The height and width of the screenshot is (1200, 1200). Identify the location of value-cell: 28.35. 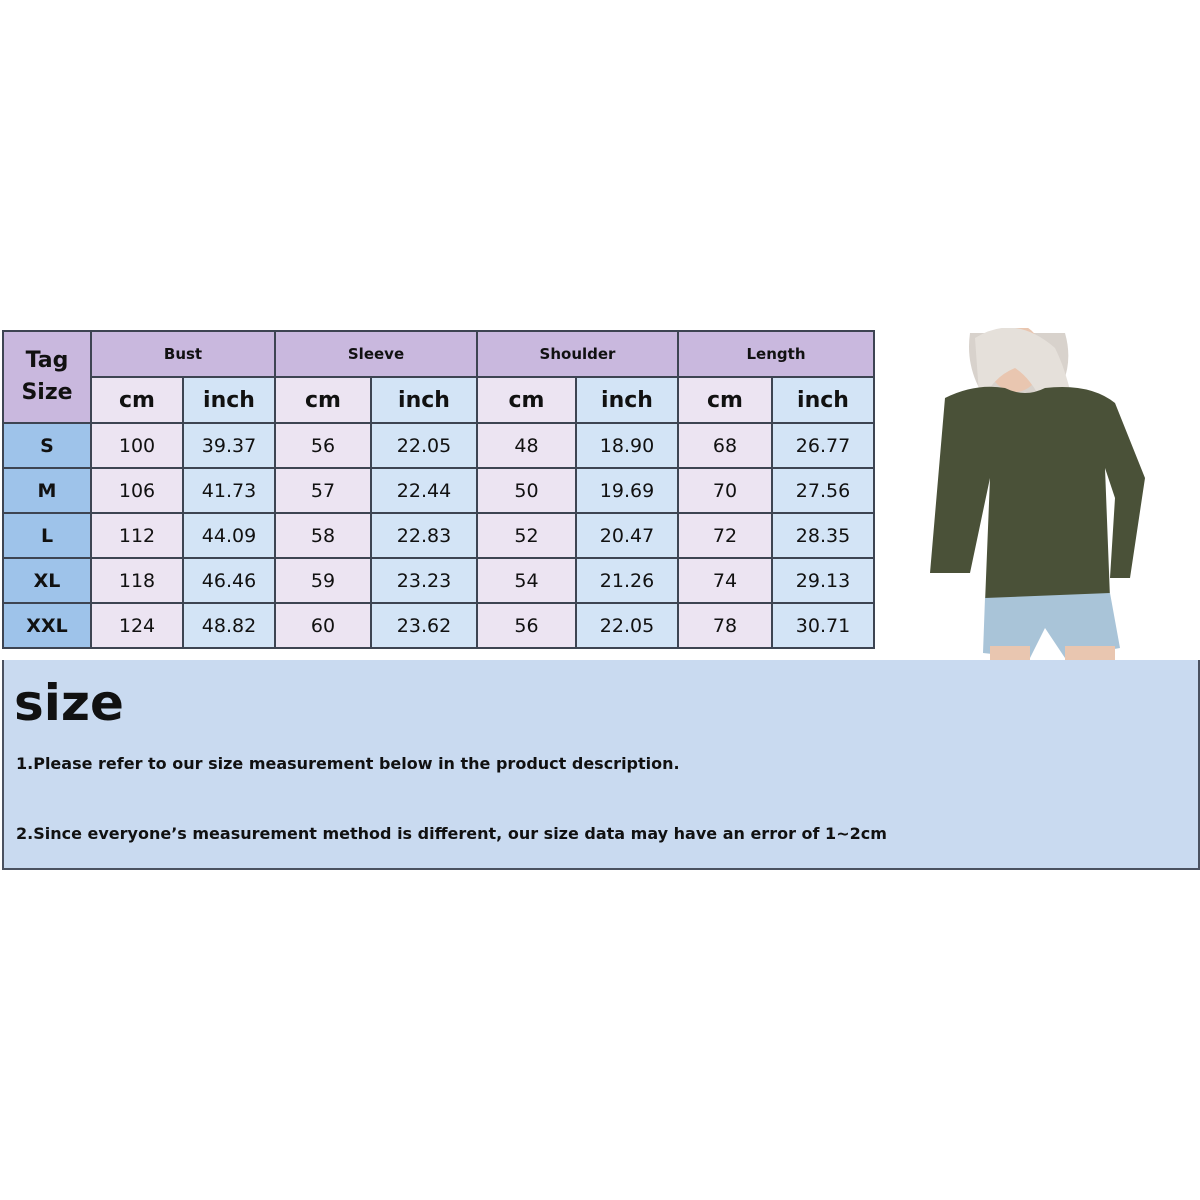
(823, 535).